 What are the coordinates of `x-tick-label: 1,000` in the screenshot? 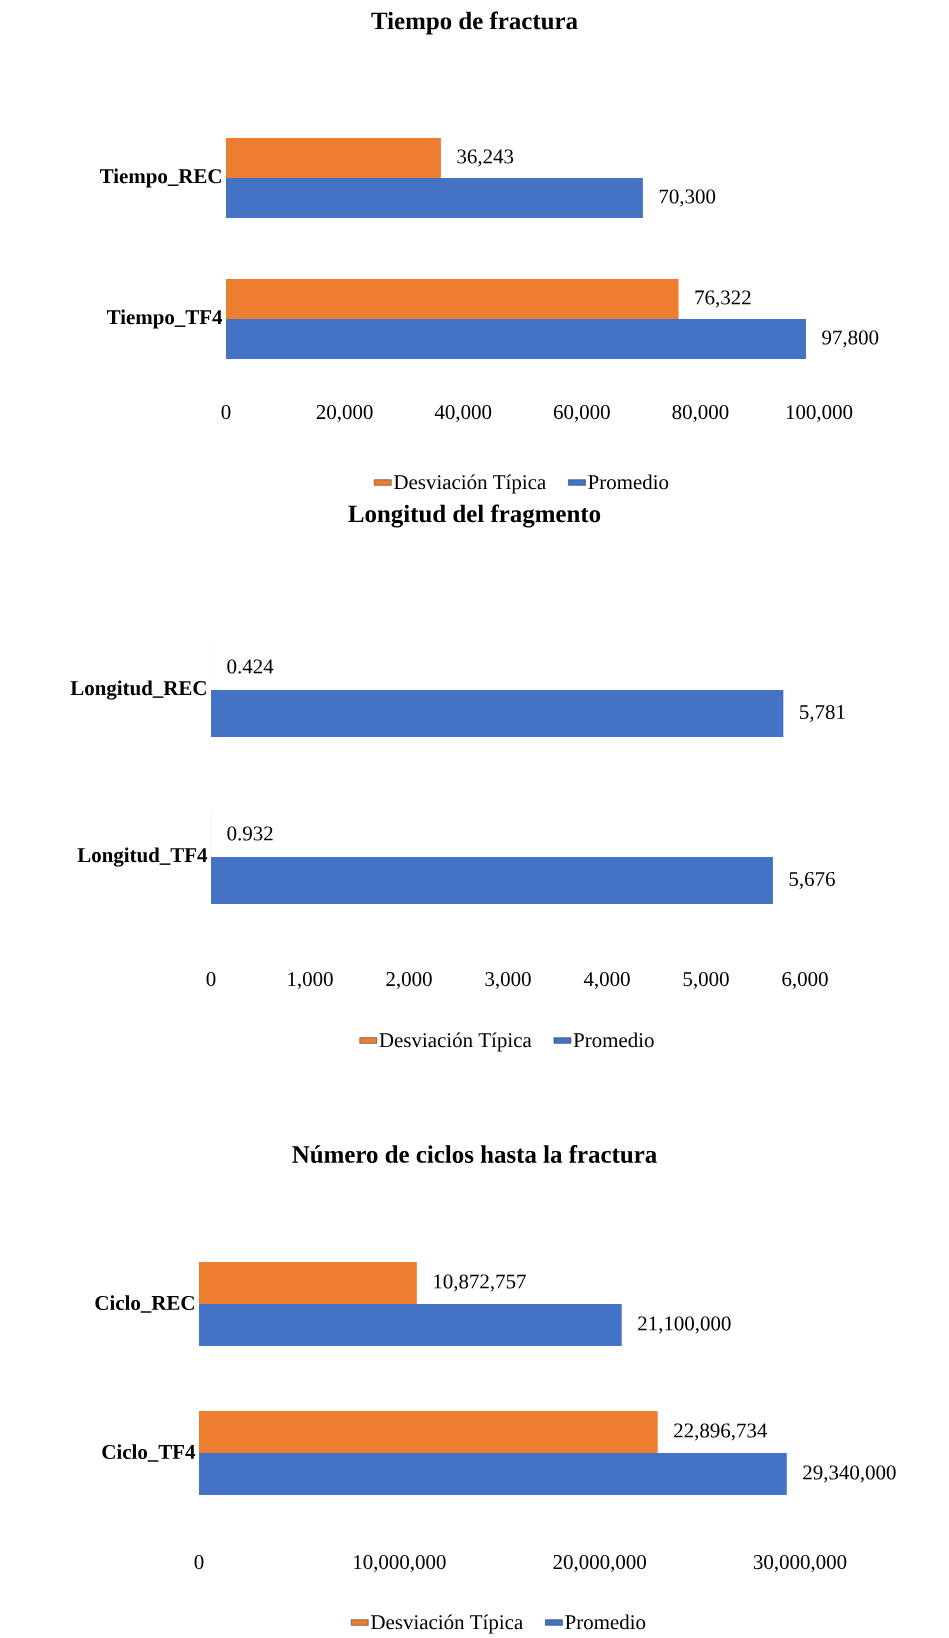 It's located at (310, 981).